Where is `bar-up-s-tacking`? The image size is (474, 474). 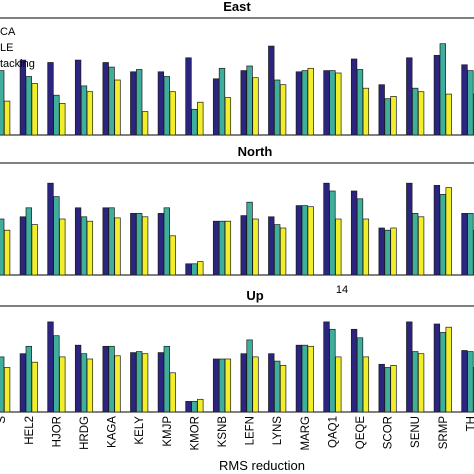
bar-up-s-tacking is located at coordinates (7, 390).